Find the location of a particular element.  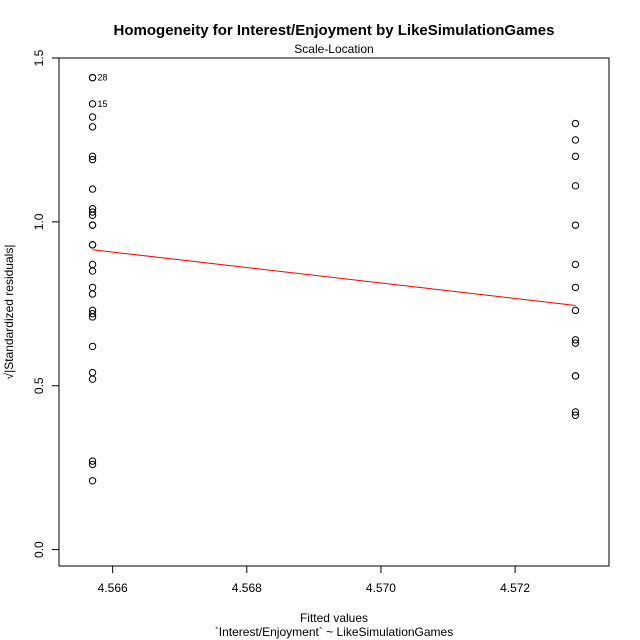

x-tick-label: 4.566 is located at coordinates (113, 588).